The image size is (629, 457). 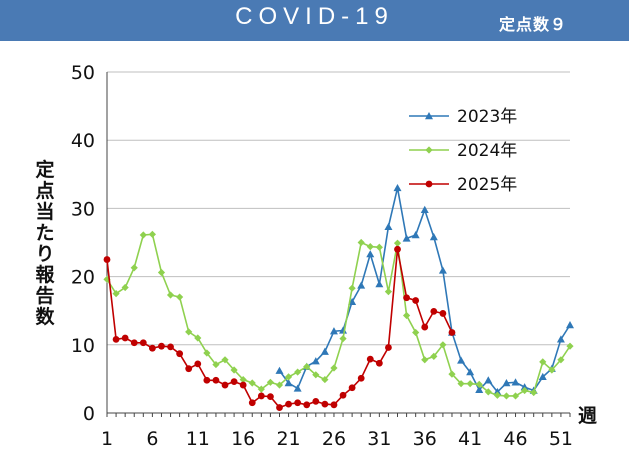 What do you see at coordinates (470, 439) in the screenshot?
I see `x-tick-label: 41` at bounding box center [470, 439].